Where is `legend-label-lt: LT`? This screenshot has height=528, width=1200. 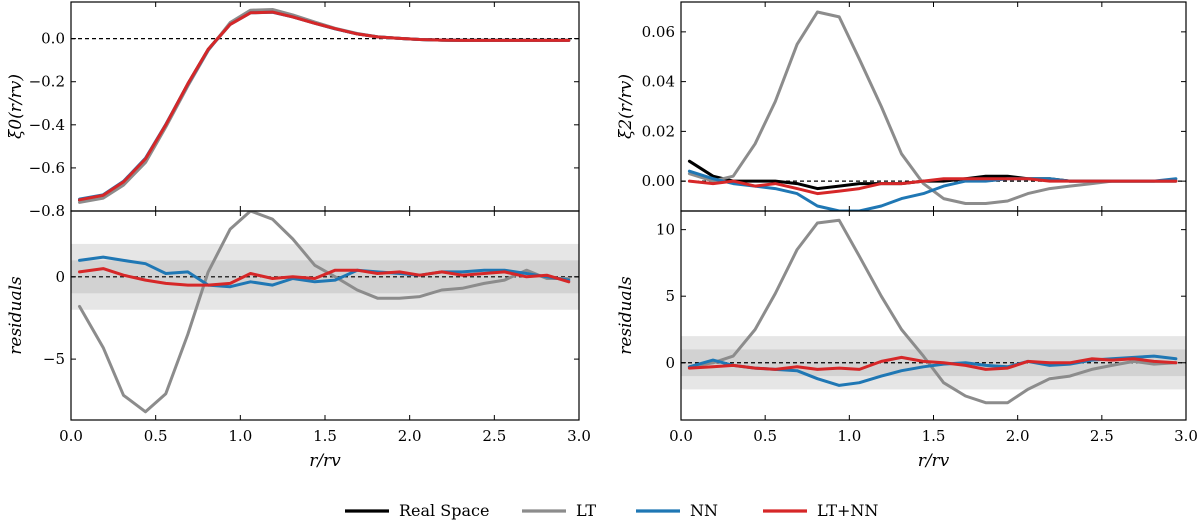 legend-label-lt: LT is located at coordinates (586, 510).